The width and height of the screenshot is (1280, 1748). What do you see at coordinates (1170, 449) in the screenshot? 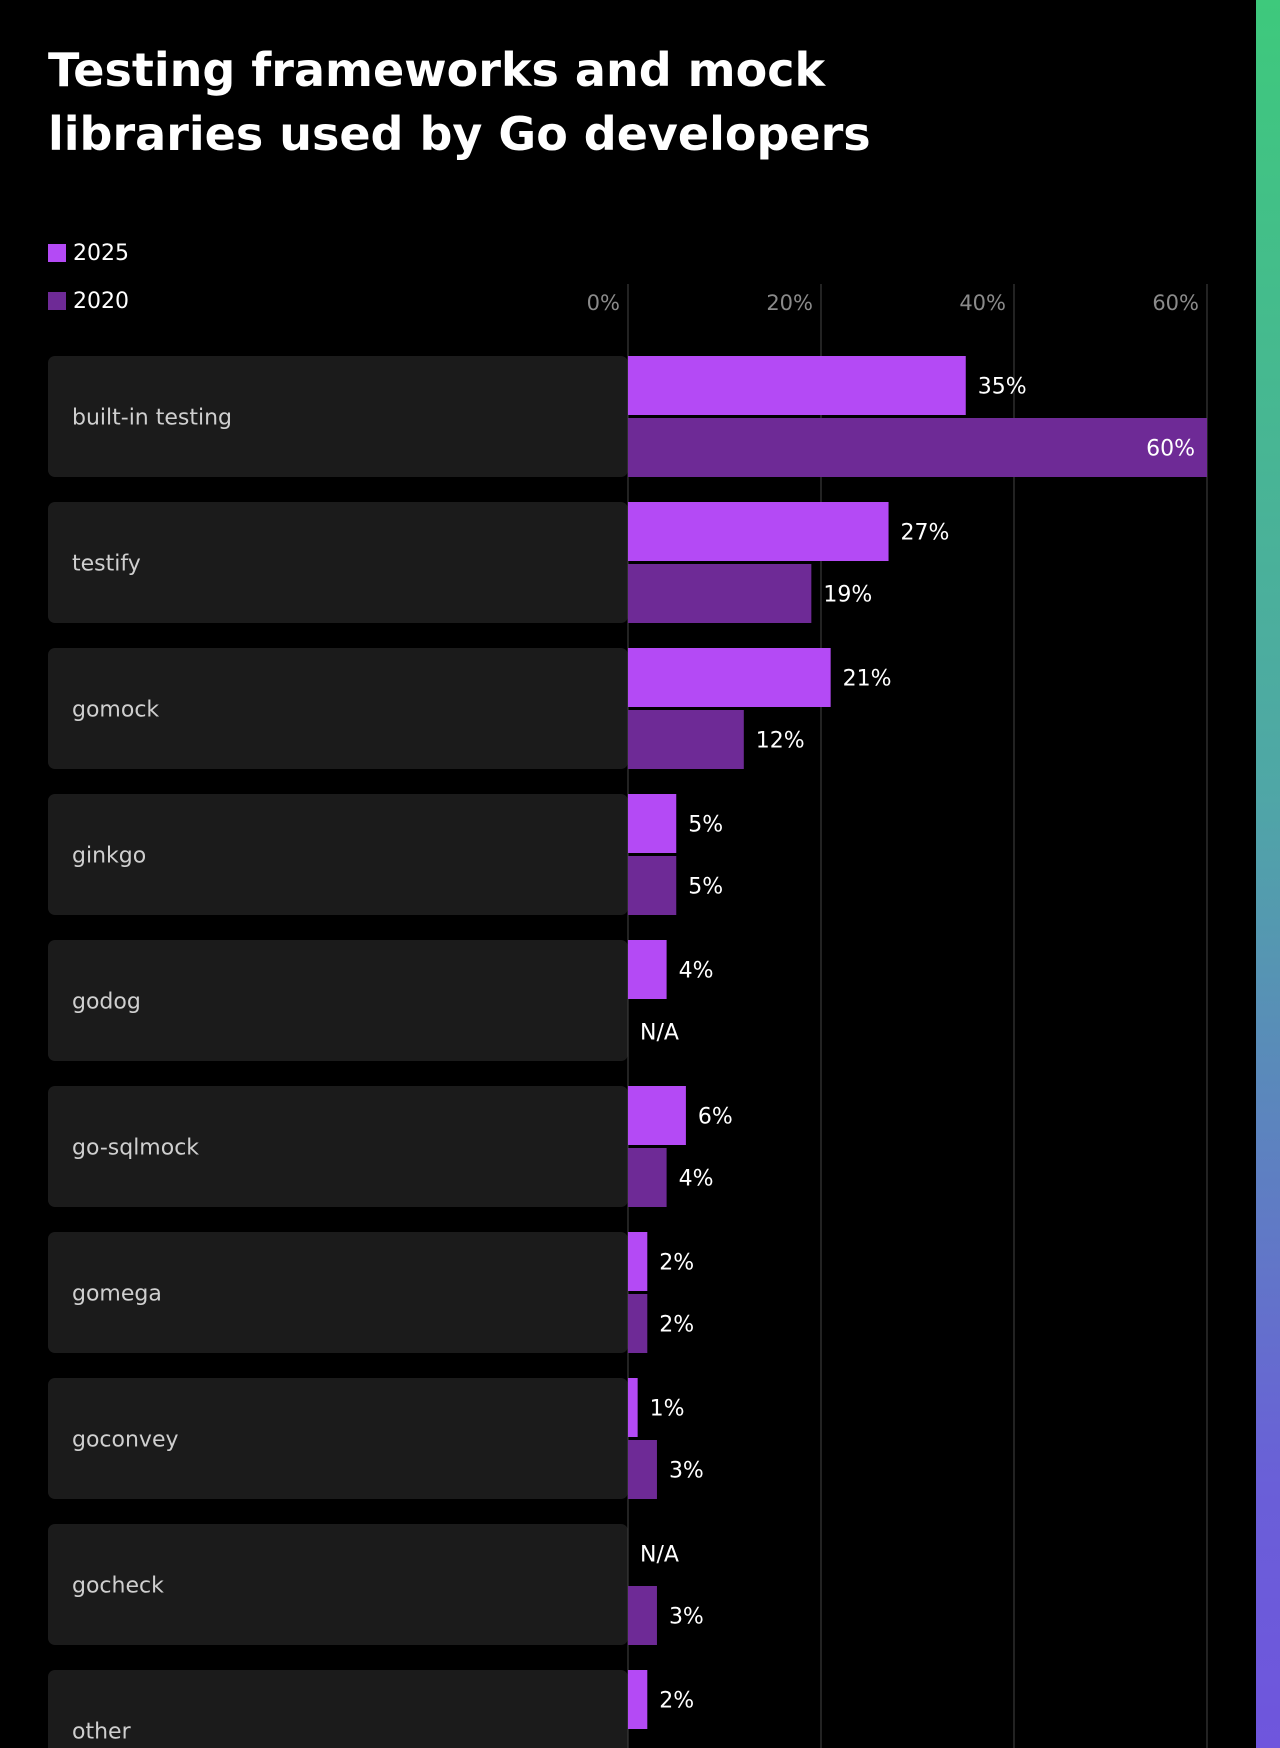
I see `value-label: 60%` at bounding box center [1170, 449].